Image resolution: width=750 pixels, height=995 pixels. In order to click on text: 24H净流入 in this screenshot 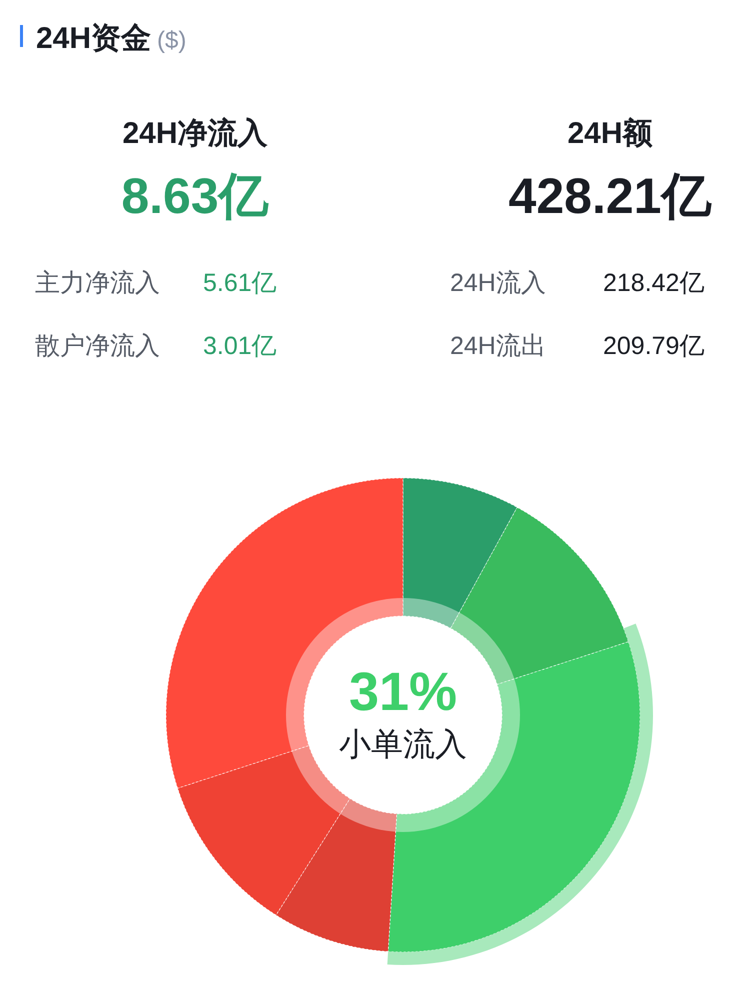, I will do `click(195, 133)`.